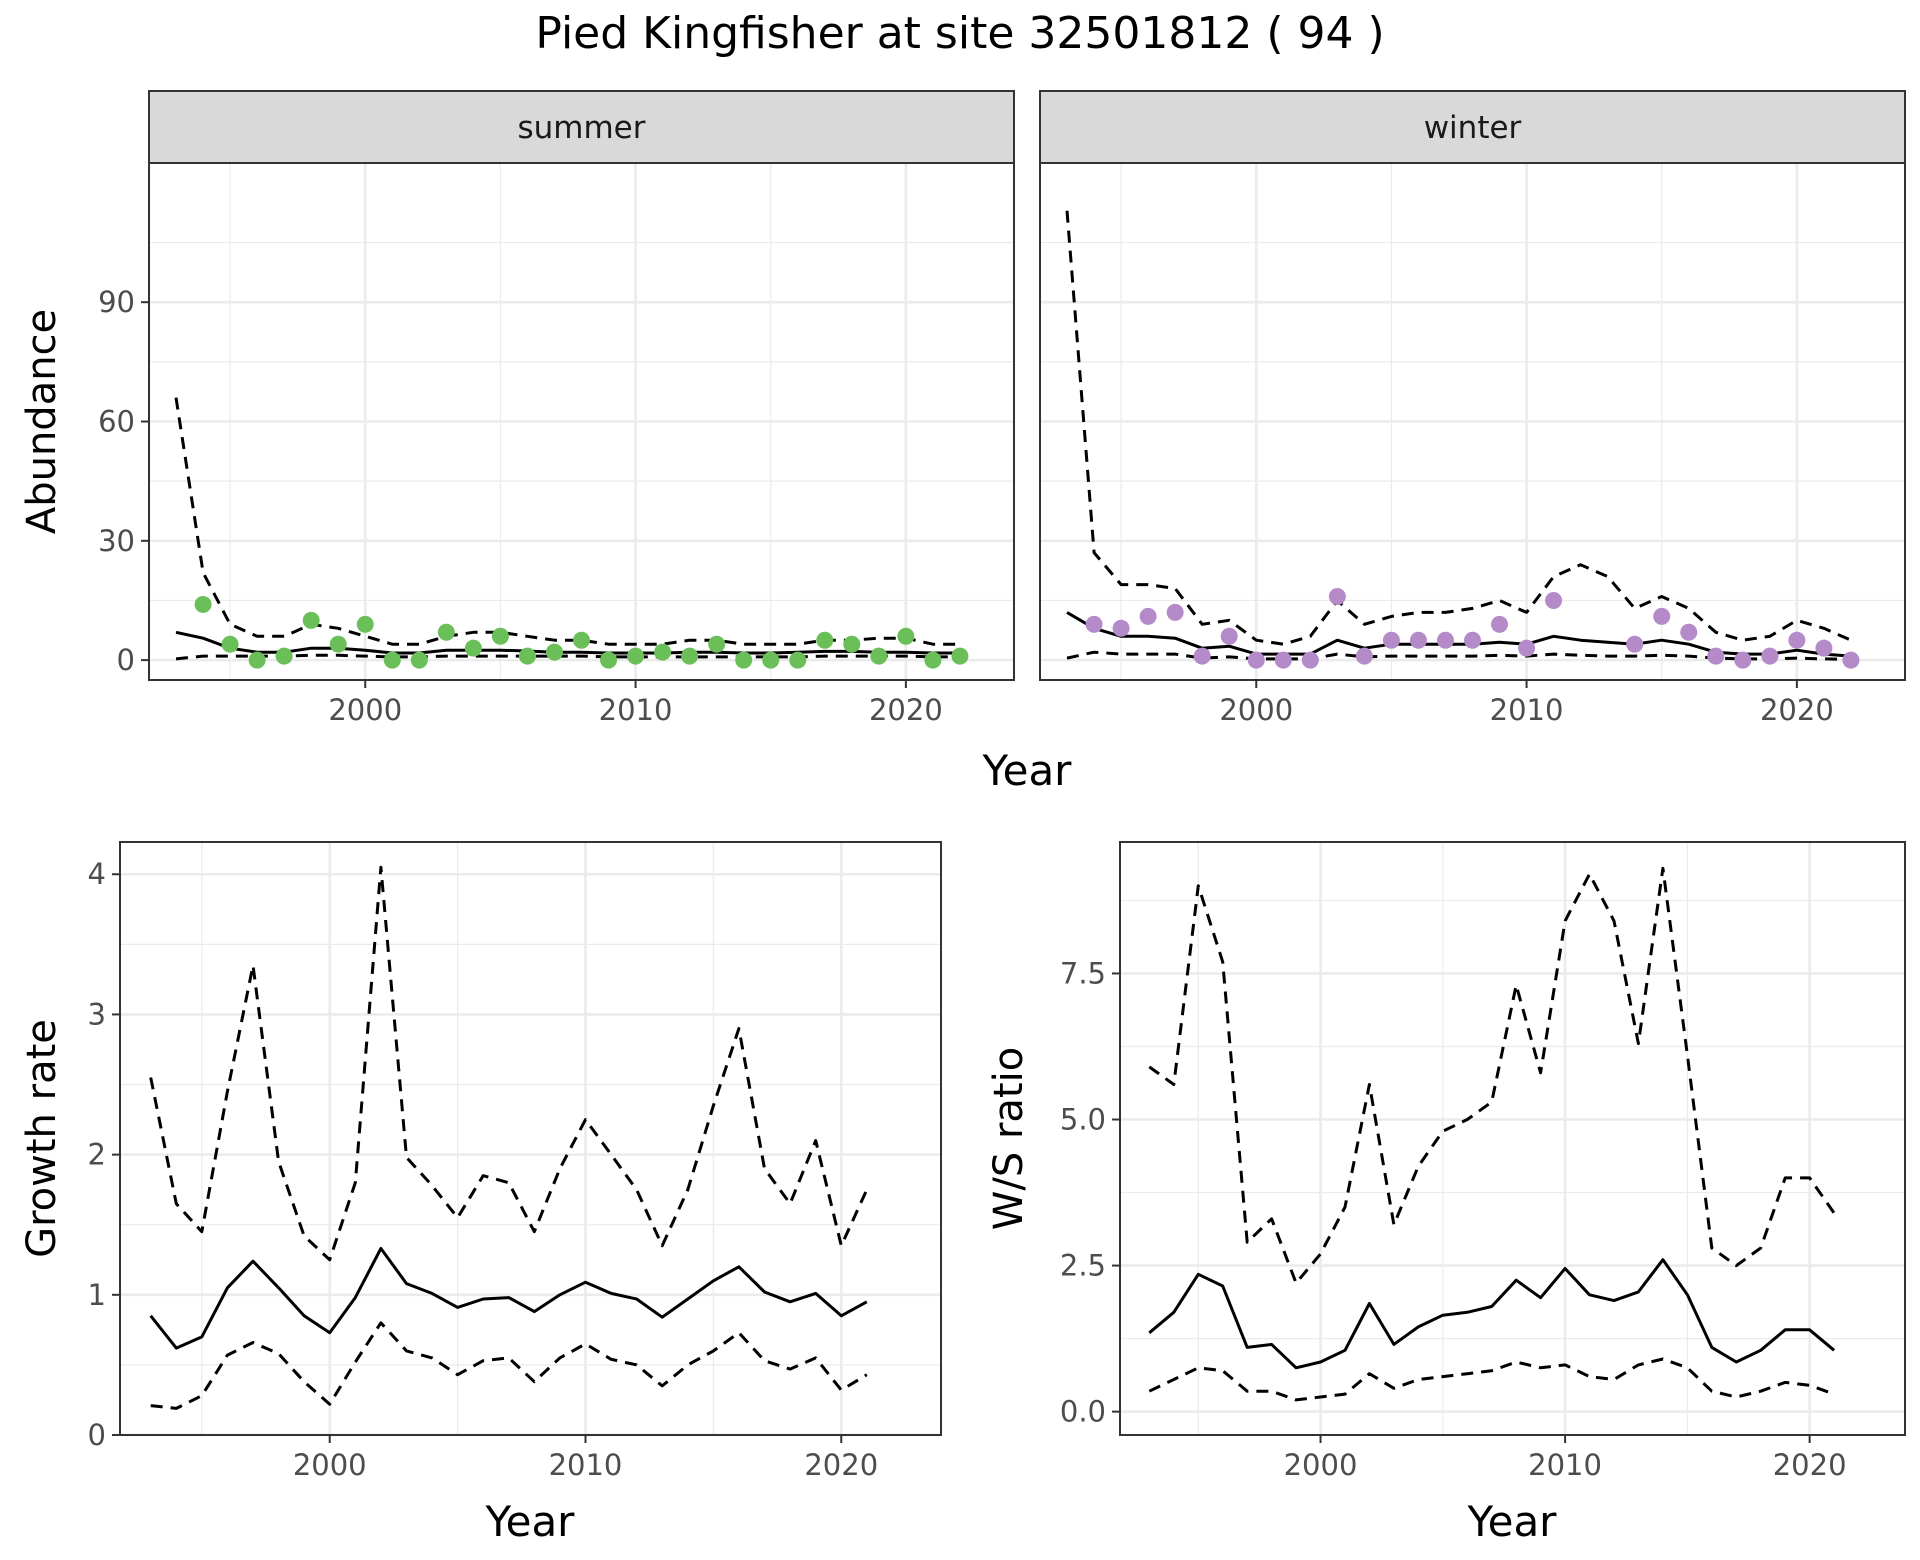 This screenshot has width=1920, height=1560. I want to click on y-tick-label: 0.0, so click(1083, 1412).